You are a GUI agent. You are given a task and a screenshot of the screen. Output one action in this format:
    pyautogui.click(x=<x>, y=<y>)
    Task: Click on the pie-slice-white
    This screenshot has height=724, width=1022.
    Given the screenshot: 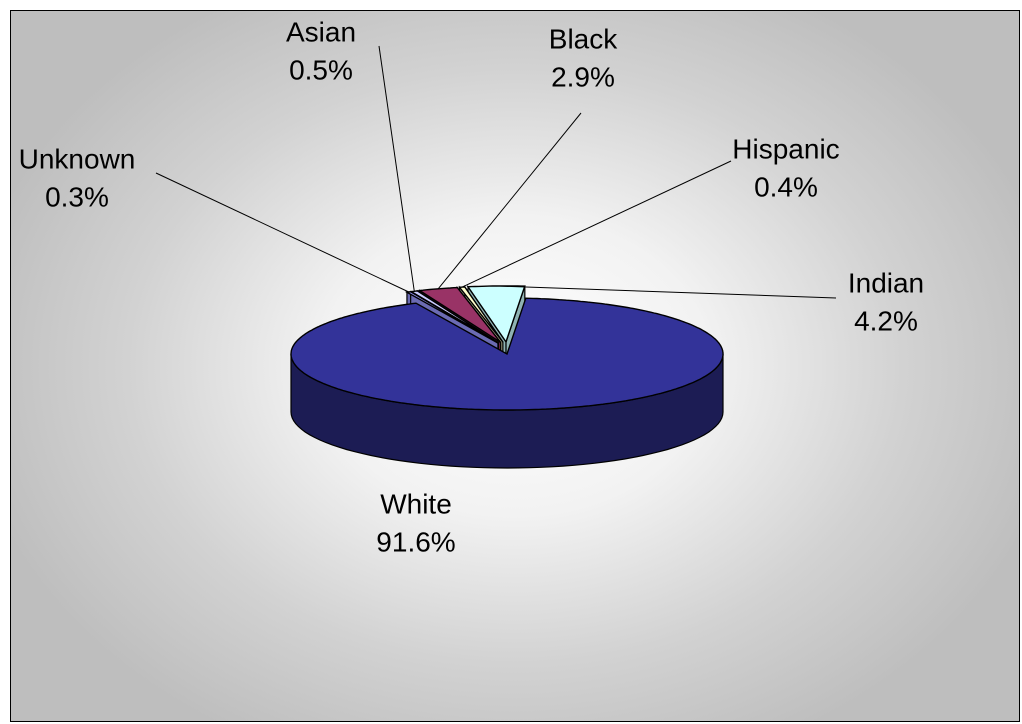 What is the action you would take?
    pyautogui.click(x=507, y=383)
    